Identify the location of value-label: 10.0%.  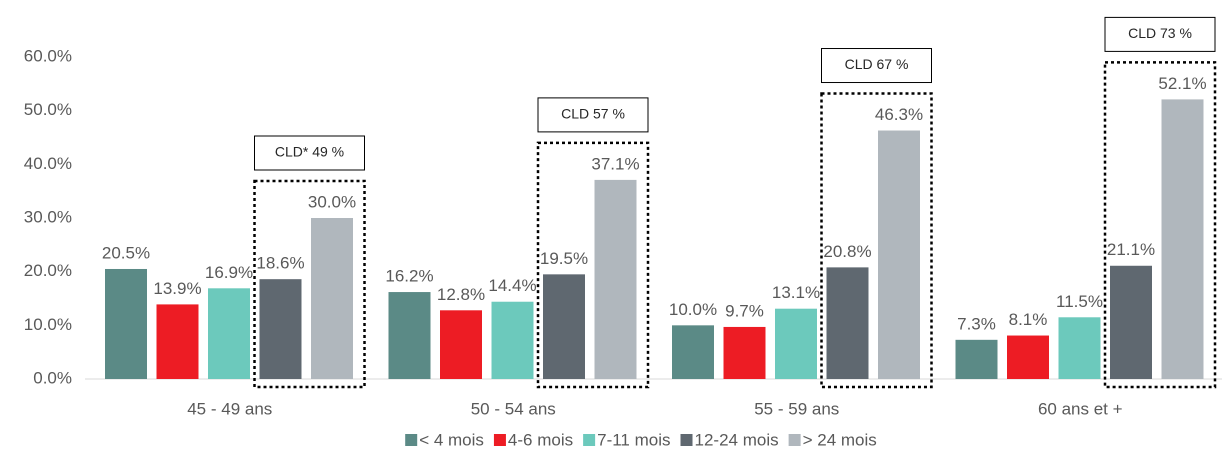
(693, 309).